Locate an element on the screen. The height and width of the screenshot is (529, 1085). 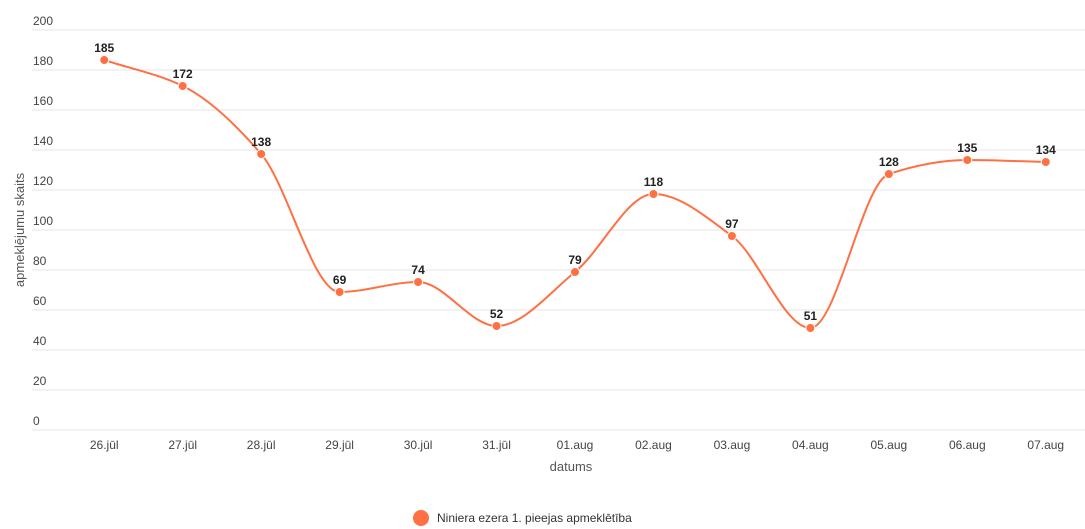
x-tick-label: 27.jūl is located at coordinates (182, 445).